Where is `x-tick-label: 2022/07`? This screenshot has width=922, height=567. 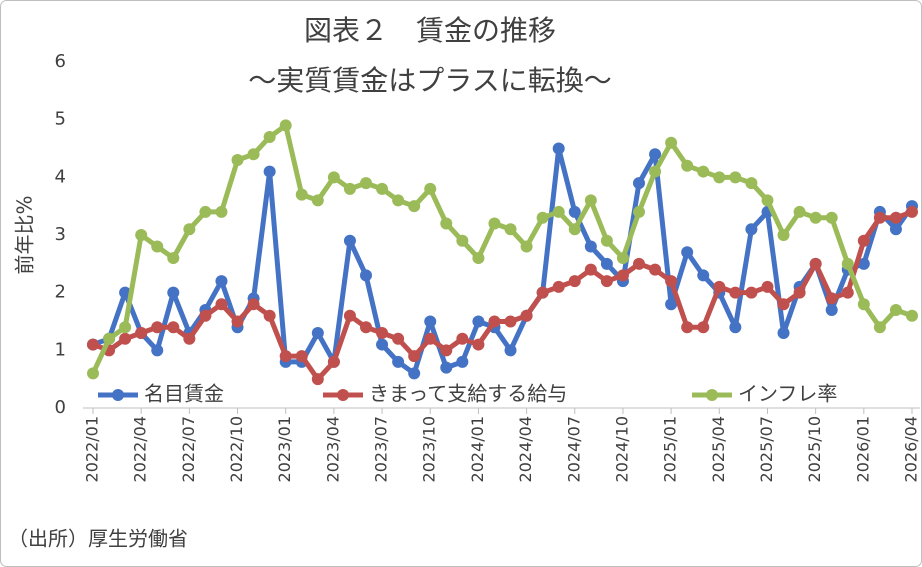
x-tick-label: 2022/07 is located at coordinates (188, 449).